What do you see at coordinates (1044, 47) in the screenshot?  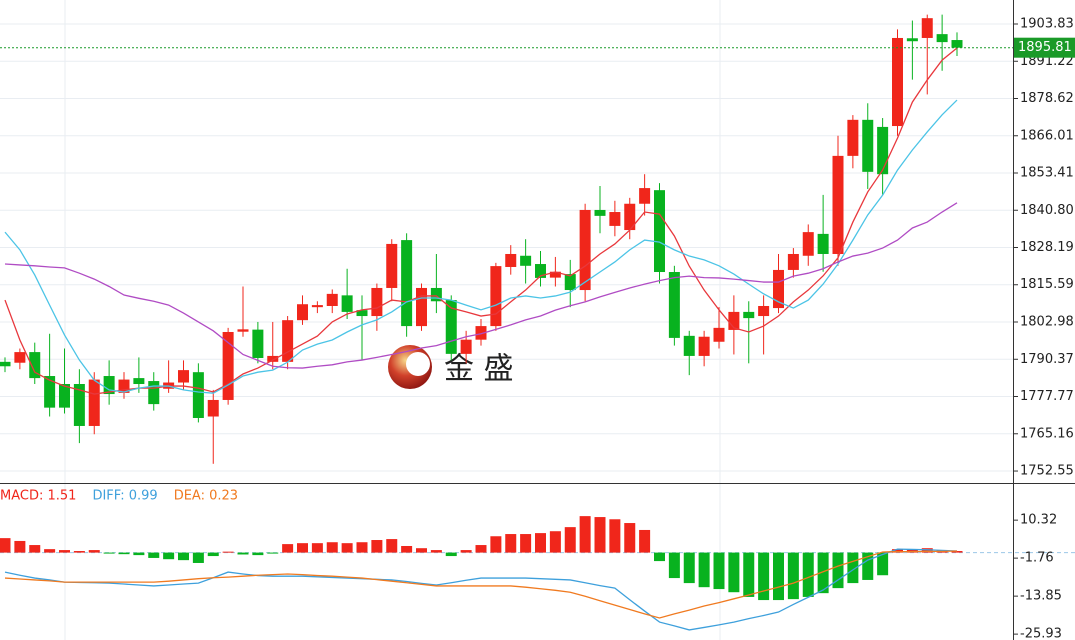 I see `last-price-box` at bounding box center [1044, 47].